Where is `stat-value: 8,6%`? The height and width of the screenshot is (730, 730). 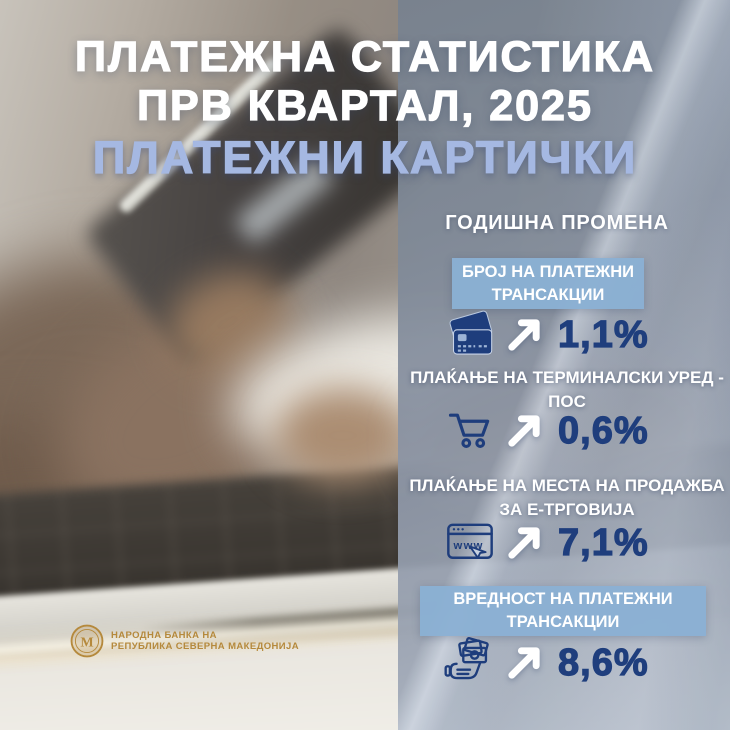 stat-value: 8,6% is located at coordinates (603, 662).